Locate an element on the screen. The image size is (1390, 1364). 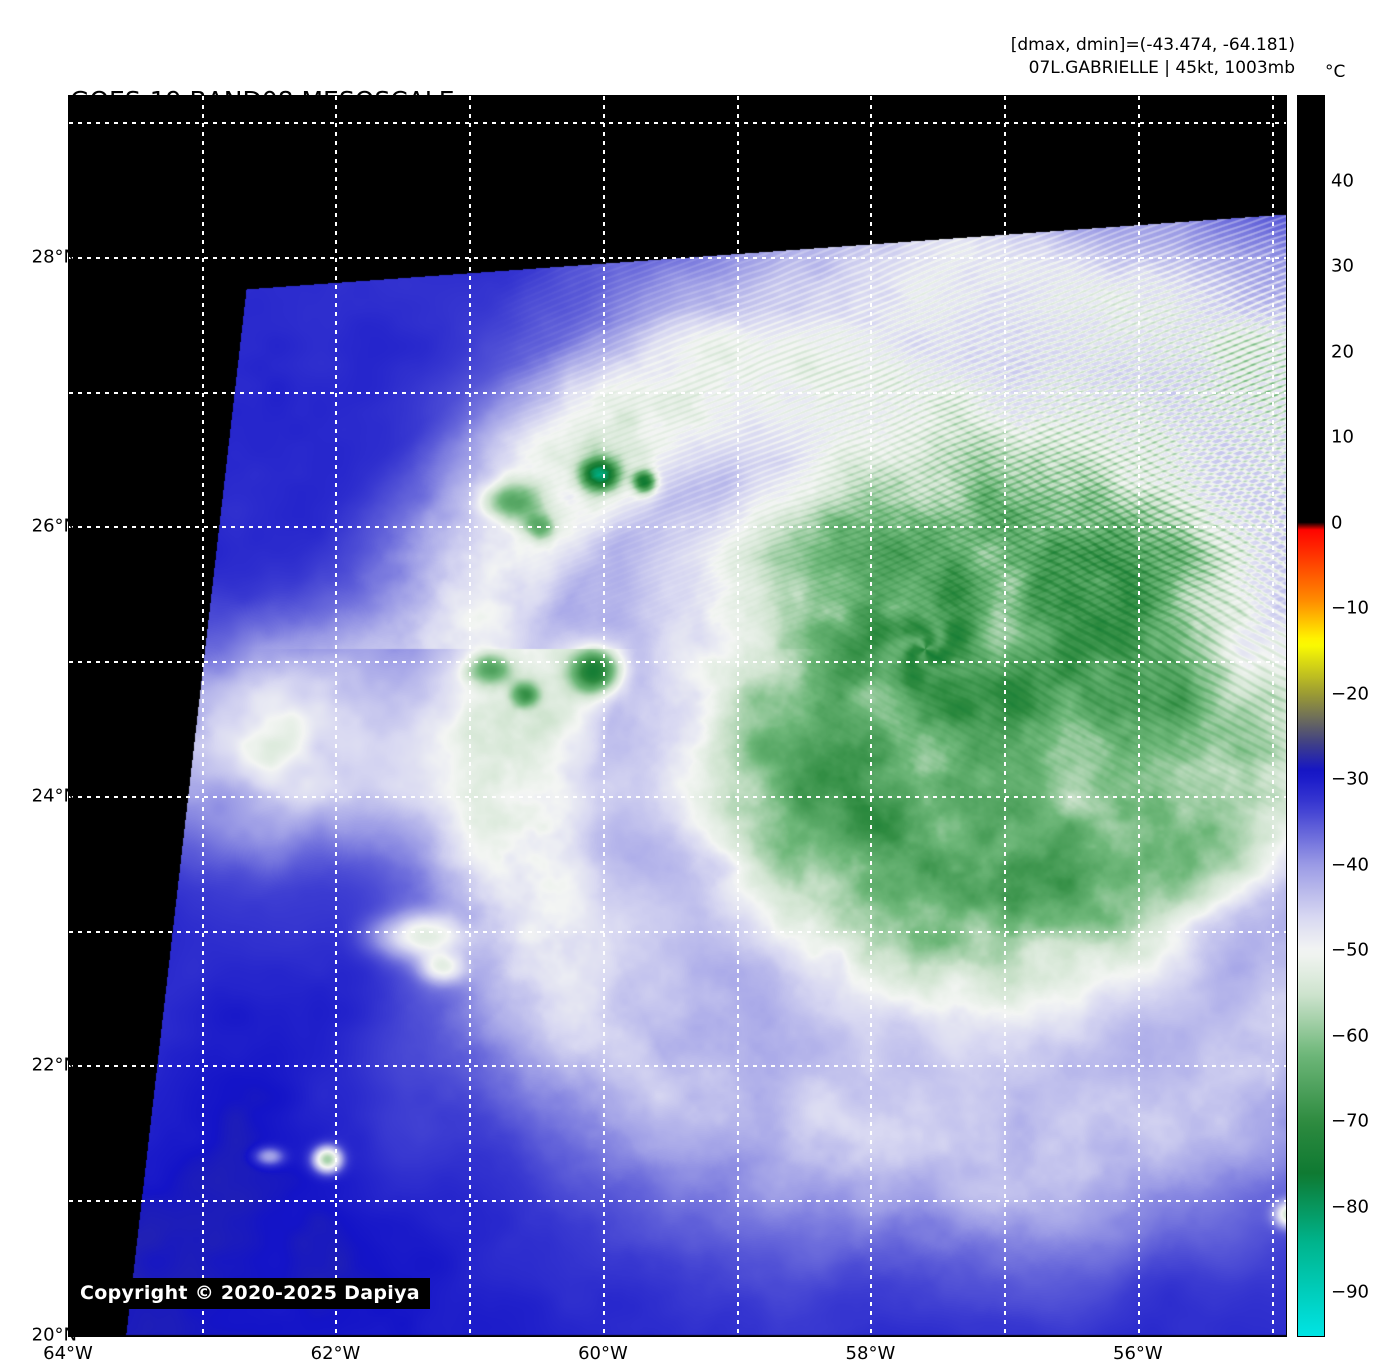
colorbar-tick-label: −50 is located at coordinates (1350, 950).